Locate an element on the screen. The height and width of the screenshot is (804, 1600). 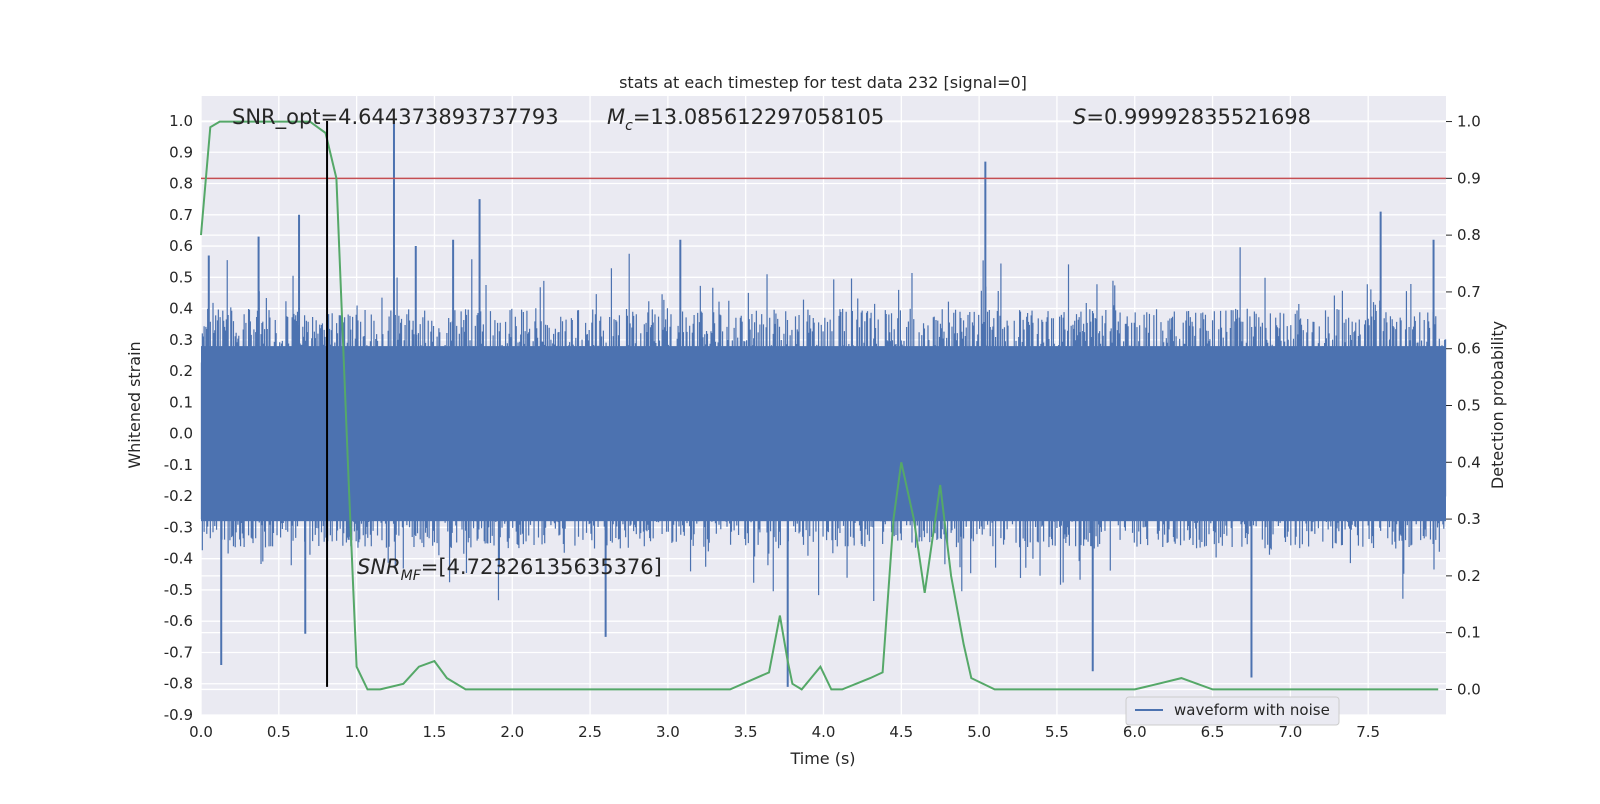
y2-tick-label: 0.4 is located at coordinates (1469, 462).